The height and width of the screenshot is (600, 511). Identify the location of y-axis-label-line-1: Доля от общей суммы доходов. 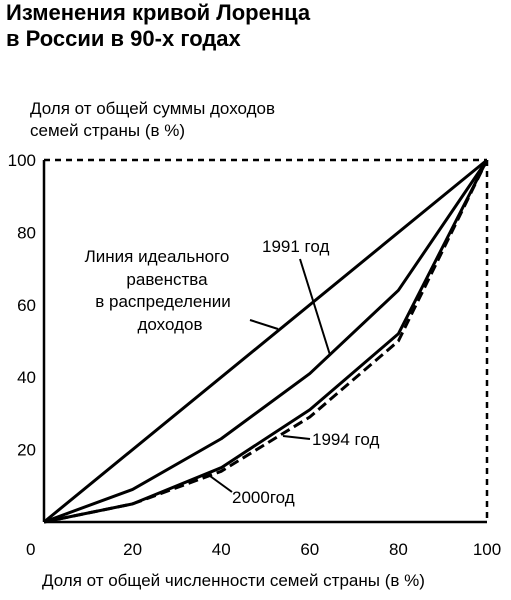
(152, 108).